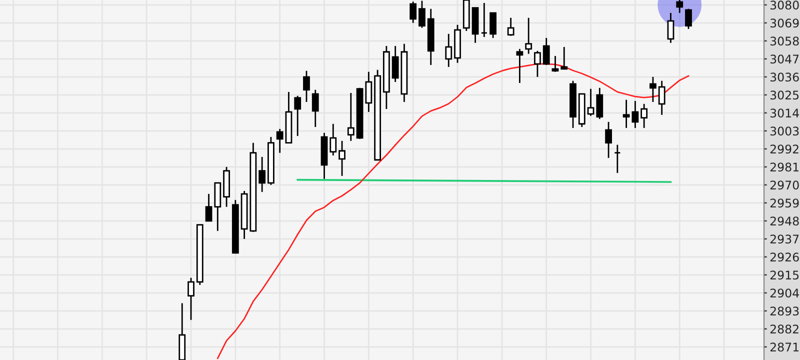 This screenshot has width=800, height=360. What do you see at coordinates (784, 131) in the screenshot?
I see `y-tick-label: 3003` at bounding box center [784, 131].